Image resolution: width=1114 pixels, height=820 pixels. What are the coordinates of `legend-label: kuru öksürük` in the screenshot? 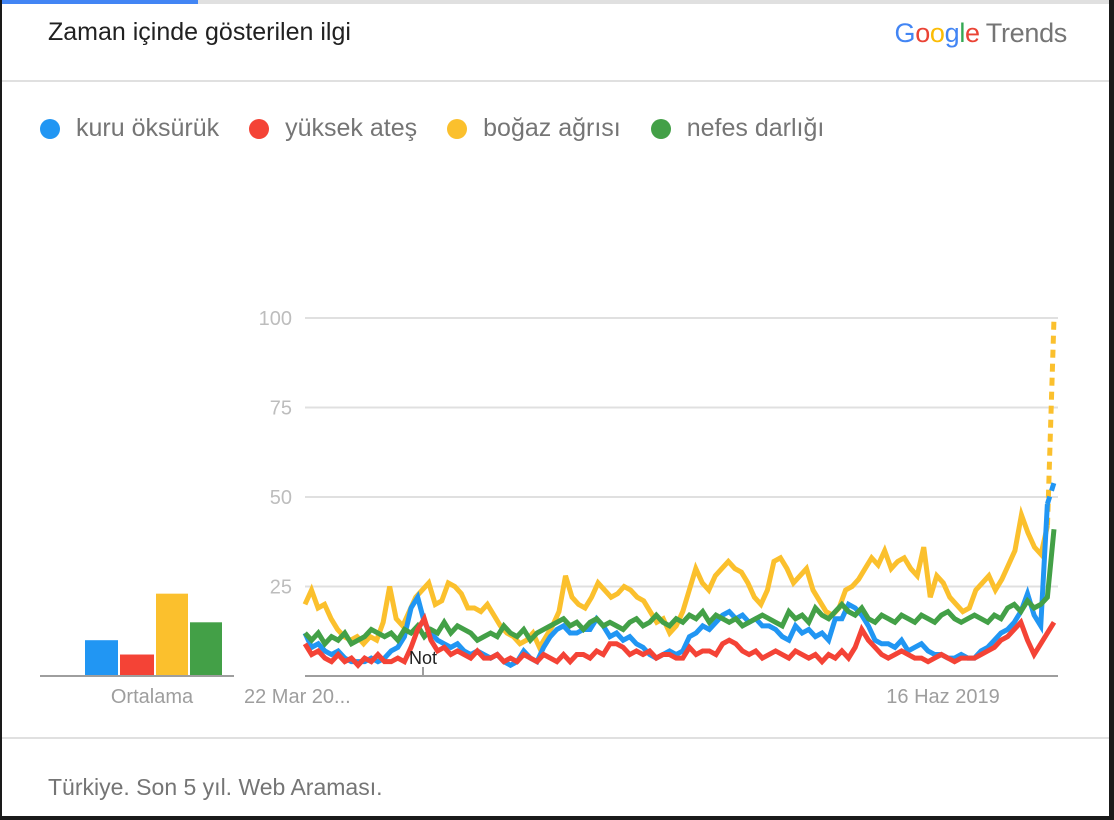 It's located at (148, 128).